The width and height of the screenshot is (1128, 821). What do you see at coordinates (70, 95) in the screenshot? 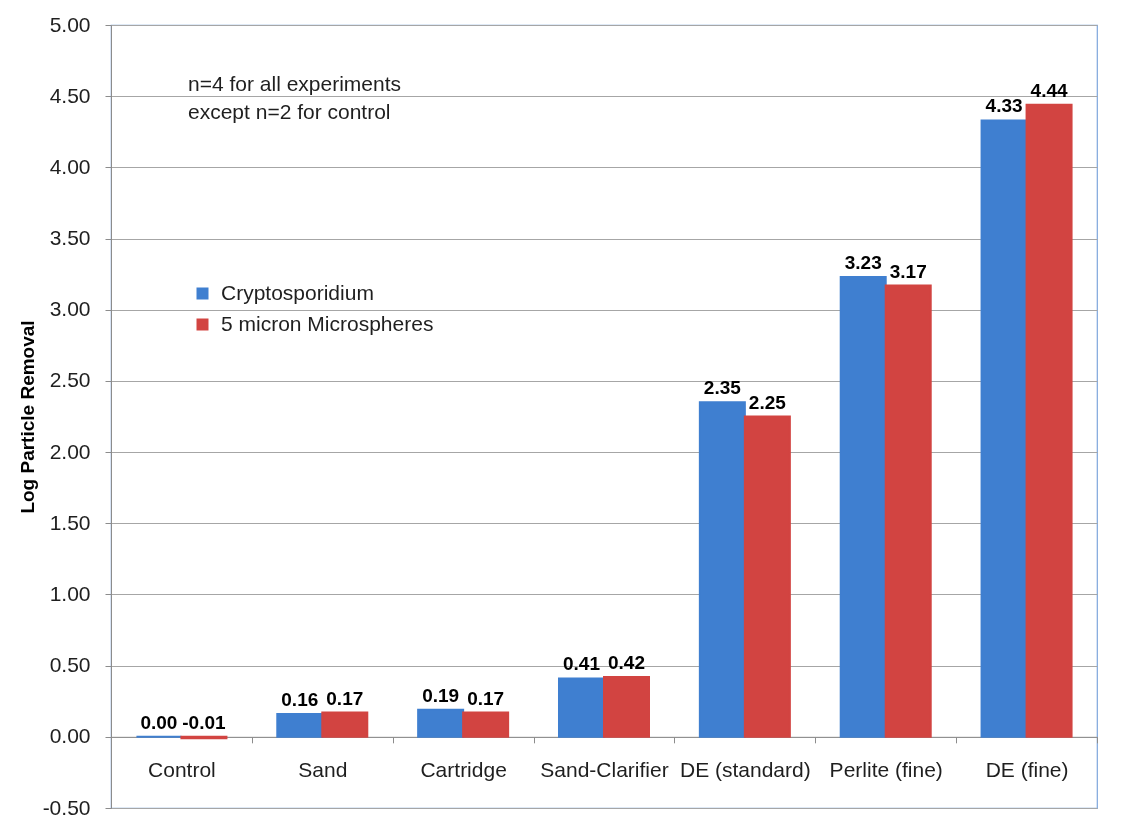
I see `y-tick-label: 4.50` at bounding box center [70, 95].